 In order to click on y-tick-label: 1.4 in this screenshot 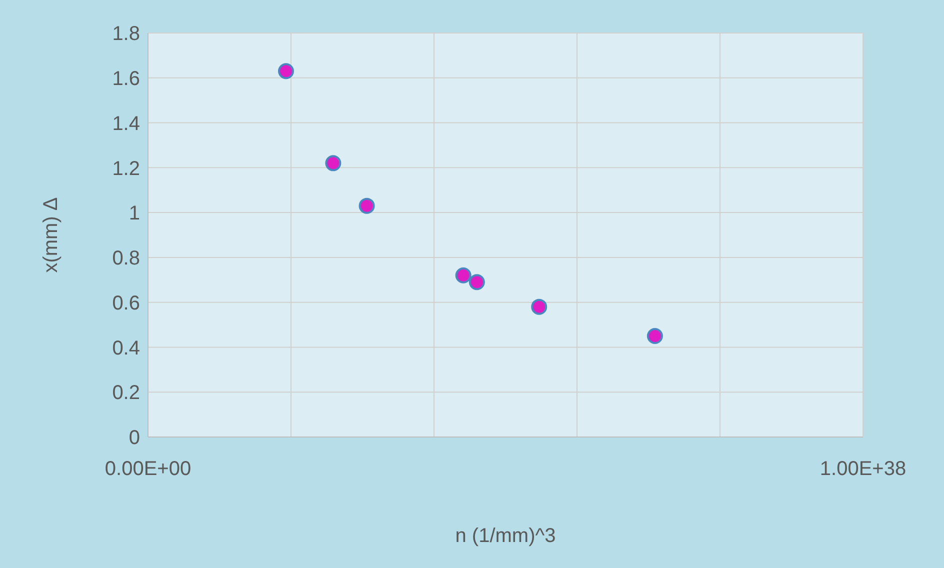, I will do `click(126, 123)`.